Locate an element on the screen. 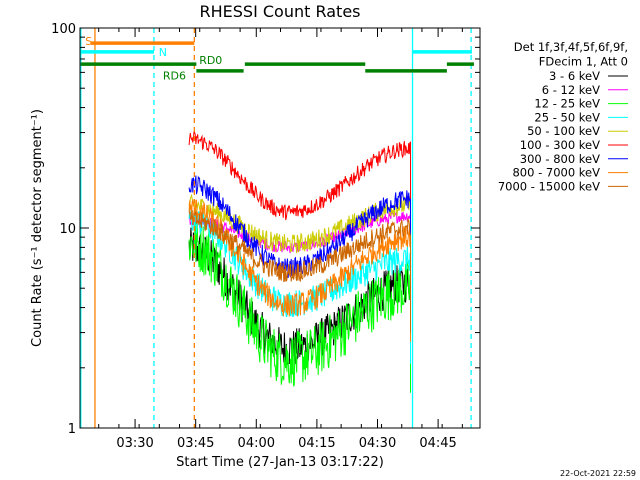  y-tick-label-1: 1 is located at coordinates (72, 429).